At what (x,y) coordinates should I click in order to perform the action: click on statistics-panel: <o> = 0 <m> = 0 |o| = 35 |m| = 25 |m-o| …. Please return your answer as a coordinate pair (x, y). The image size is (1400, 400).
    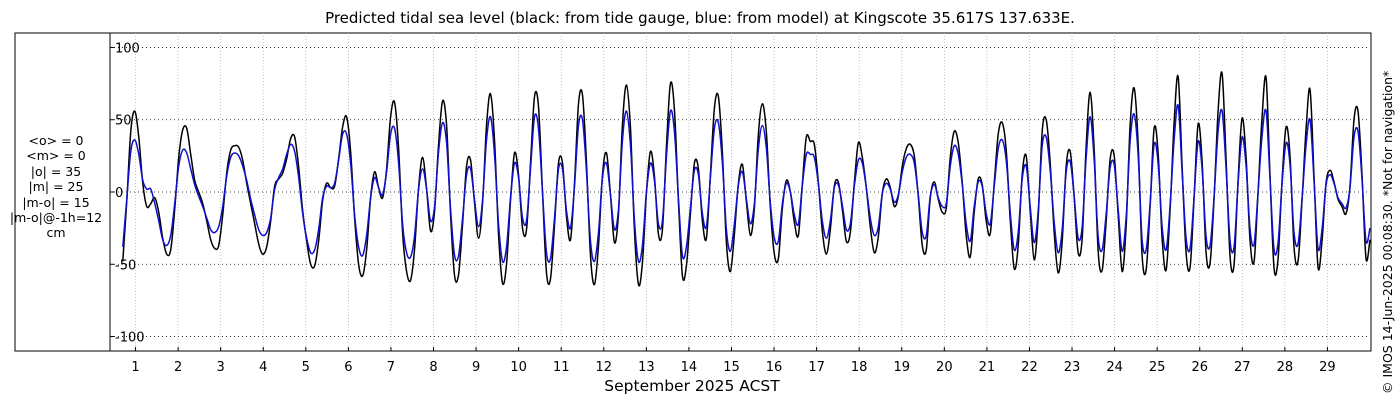
    Looking at the image, I should click on (56, 187).